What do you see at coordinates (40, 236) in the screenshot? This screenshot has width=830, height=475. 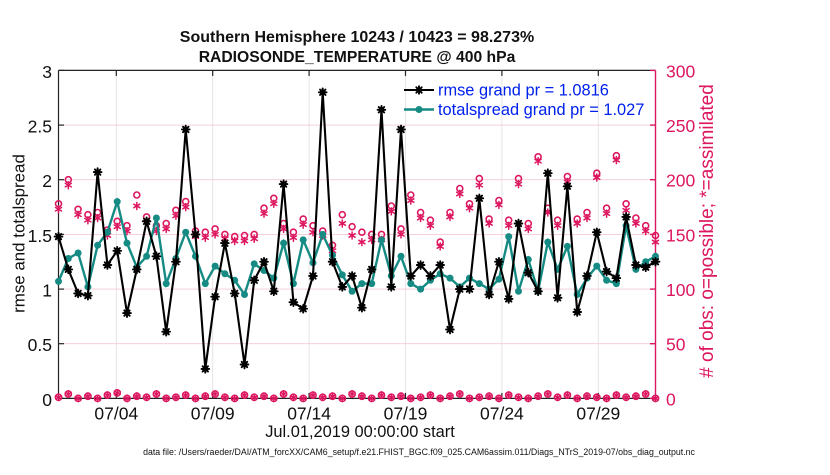 I see `svg-text: 1.5` at bounding box center [40, 236].